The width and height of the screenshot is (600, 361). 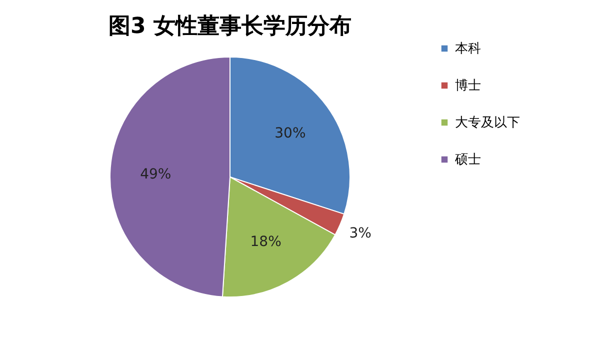 What do you see at coordinates (487, 123) in the screenshot?
I see `legend-label: 大专及以下` at bounding box center [487, 123].